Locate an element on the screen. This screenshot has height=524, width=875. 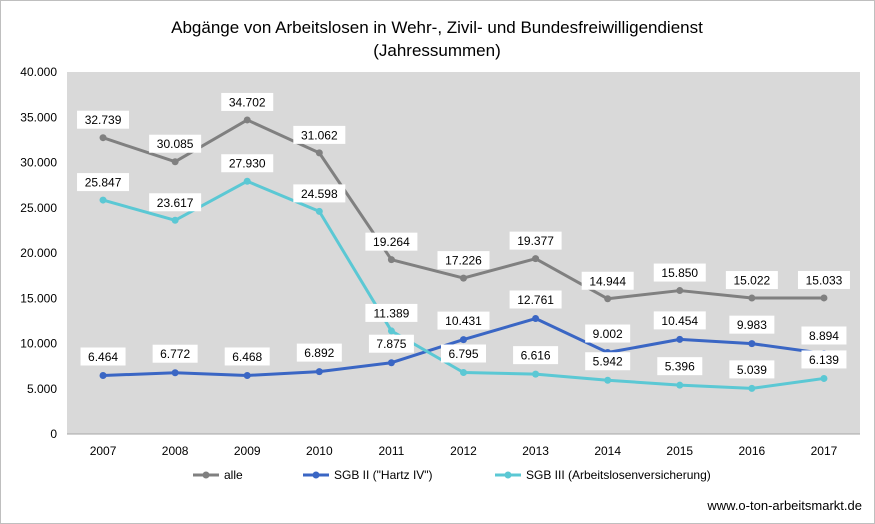
data-label: 5.942 is located at coordinates (608, 361).